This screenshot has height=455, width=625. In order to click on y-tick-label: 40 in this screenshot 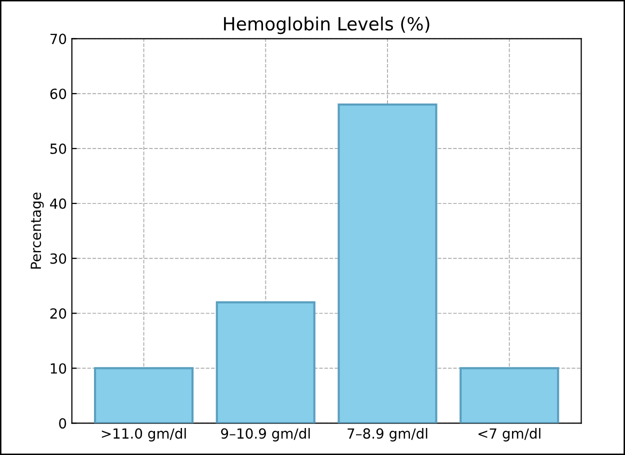, I will do `click(58, 203)`.